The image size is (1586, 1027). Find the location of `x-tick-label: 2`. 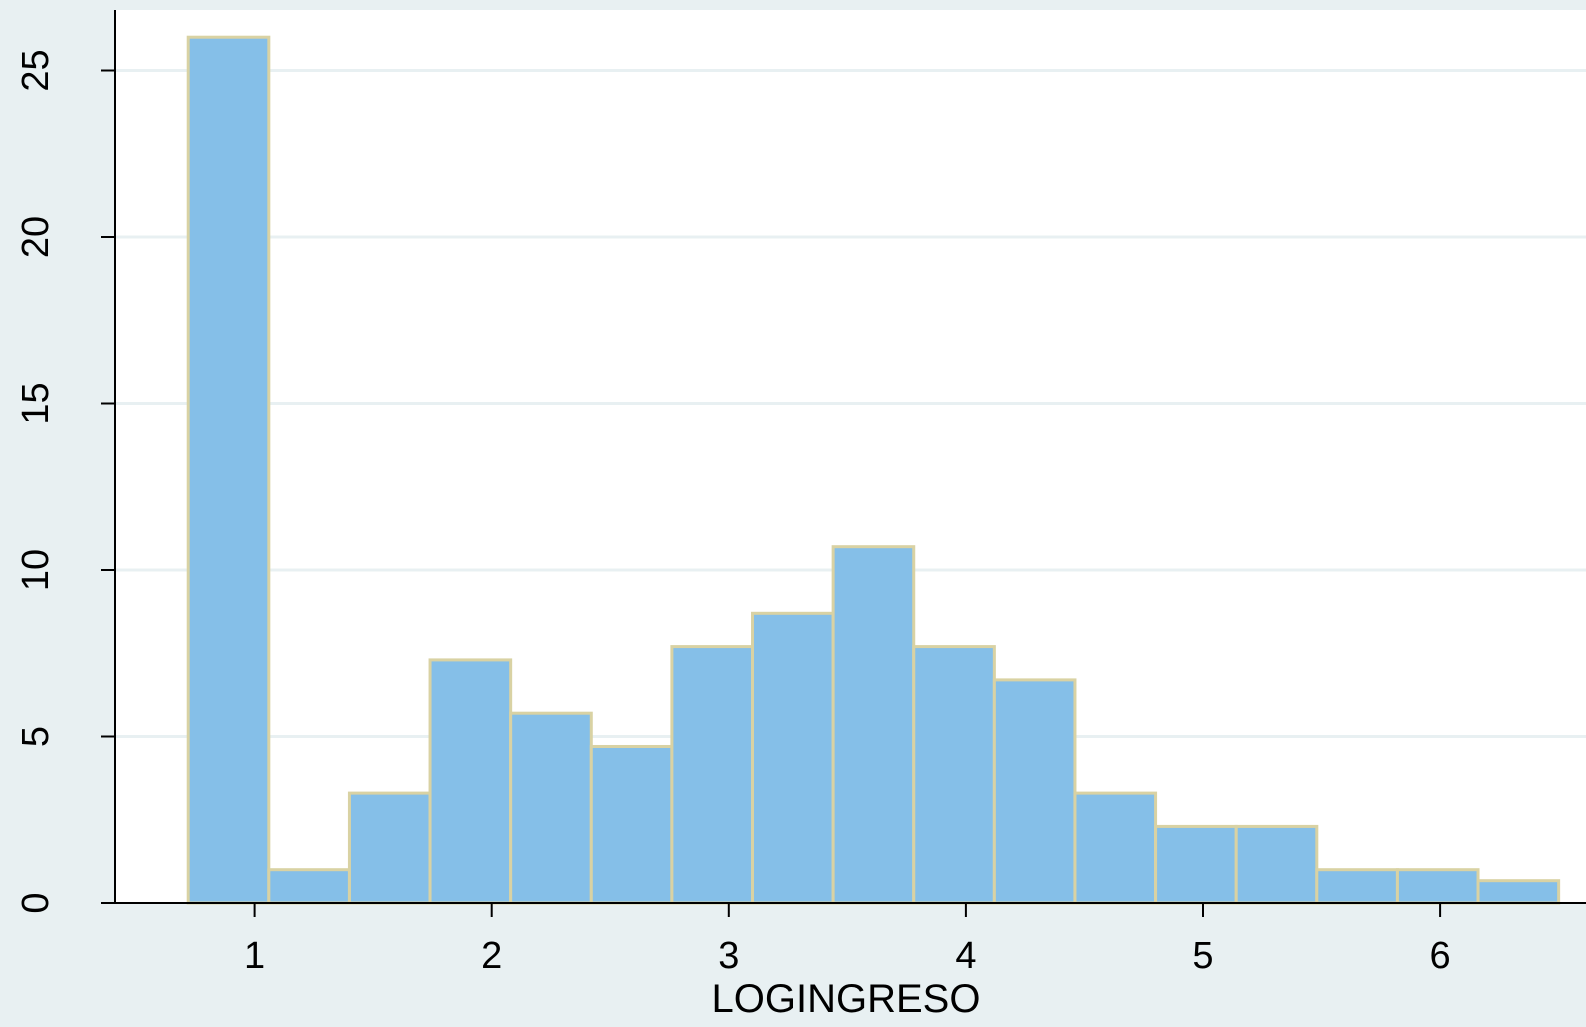

x-tick-label: 2 is located at coordinates (491, 956).